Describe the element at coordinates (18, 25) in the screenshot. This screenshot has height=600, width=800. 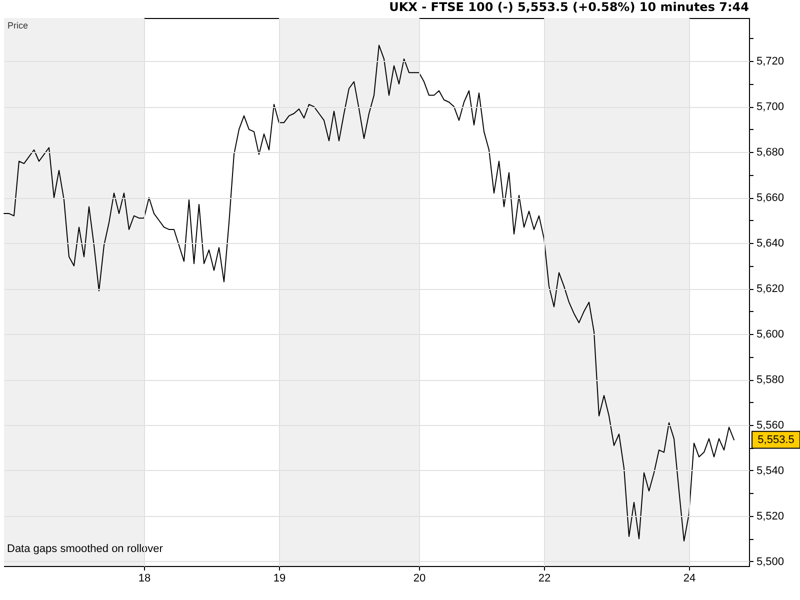
I see `y-axis-title: Price` at that location.